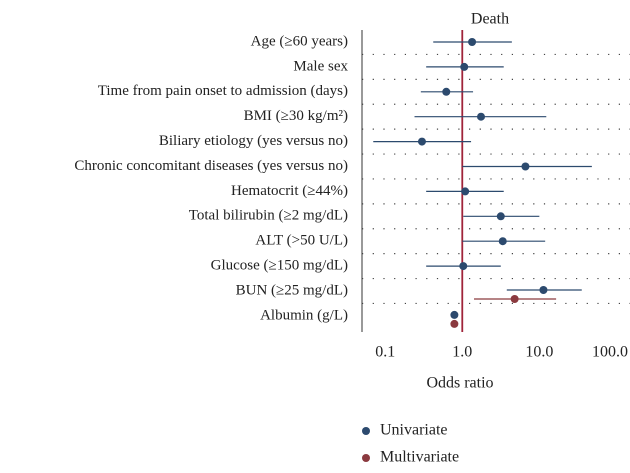 This screenshot has width=630, height=473. Describe the element at coordinates (223, 91) in the screenshot. I see `row-label: Time from pain onset to admission (days)` at that location.